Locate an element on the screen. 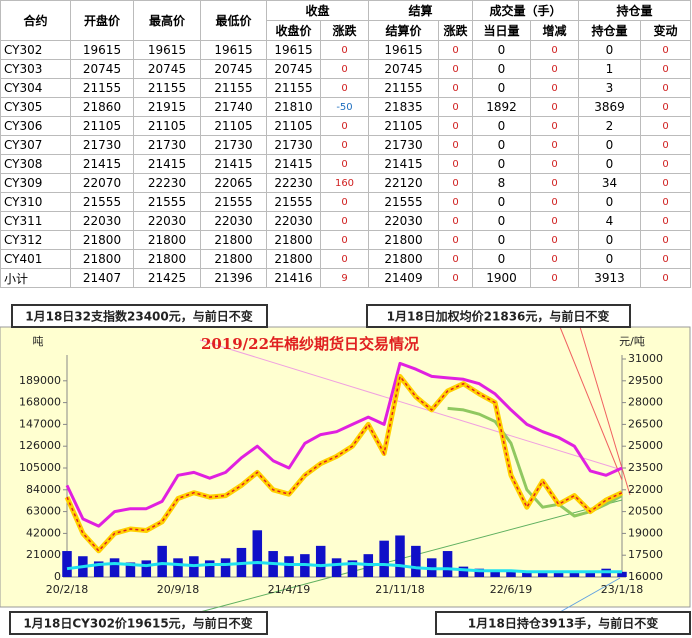 The image size is (692, 638). header-cell: 收盘价 is located at coordinates (293, 30).